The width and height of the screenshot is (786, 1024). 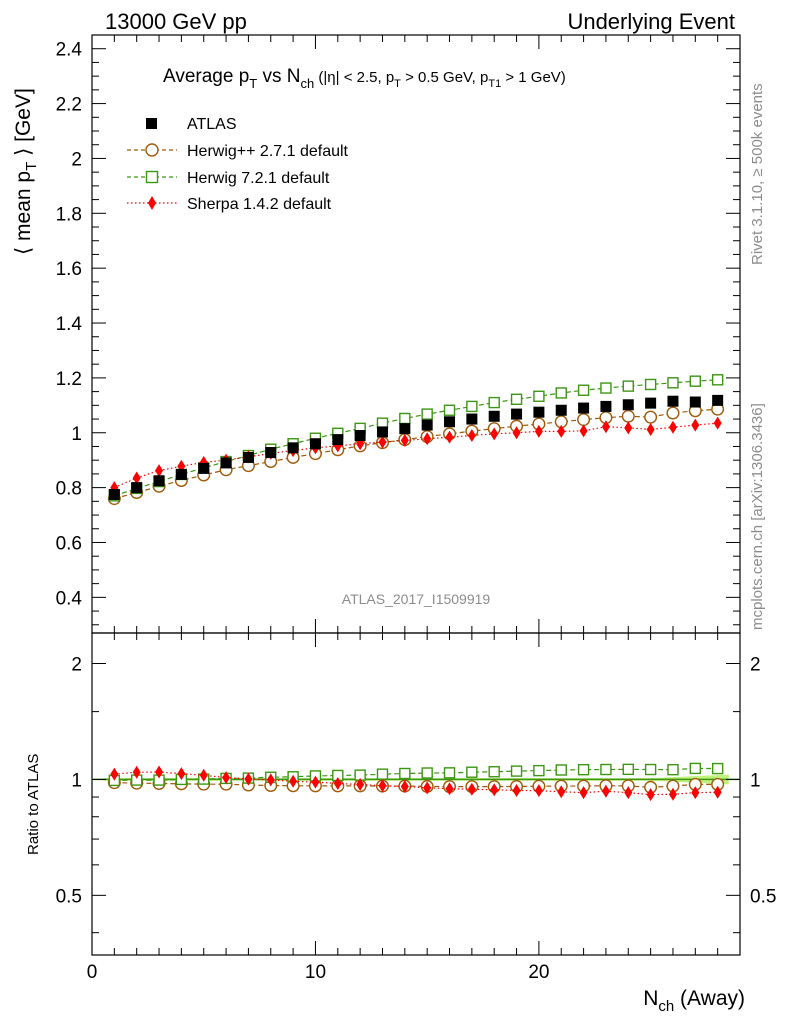 I want to click on y-tick-label: 1.2, so click(x=69, y=379).